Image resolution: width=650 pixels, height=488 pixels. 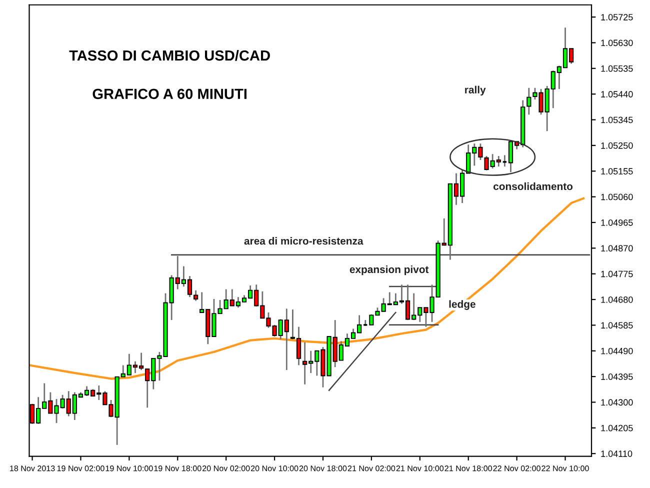 I want to click on x-tick-label: 21 Nov 10:00, so click(x=420, y=469).